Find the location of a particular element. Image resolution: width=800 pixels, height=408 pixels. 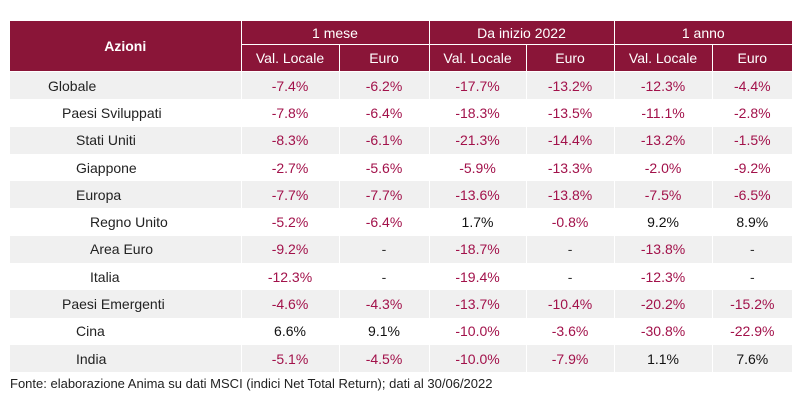

value-cell: -4.6% is located at coordinates (290, 304).